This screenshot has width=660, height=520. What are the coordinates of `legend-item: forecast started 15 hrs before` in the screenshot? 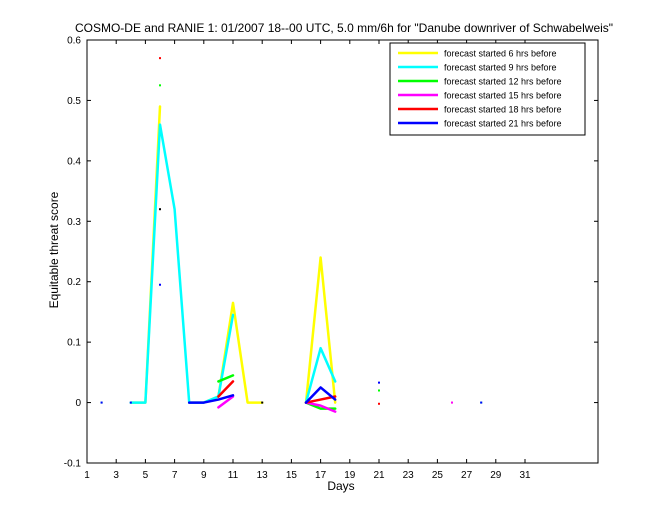 It's located at (480, 96).